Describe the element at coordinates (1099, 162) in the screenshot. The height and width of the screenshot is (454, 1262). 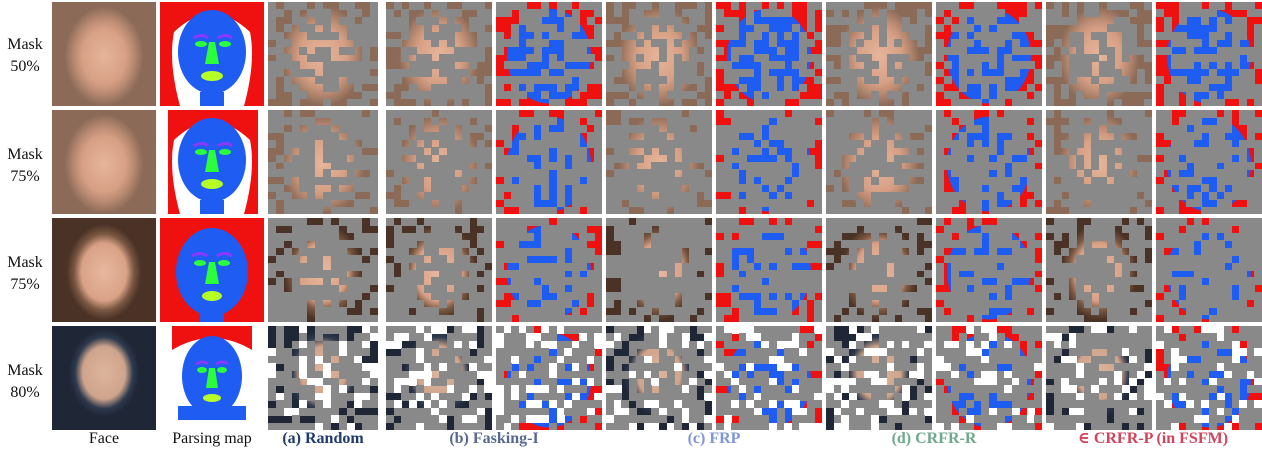
I see `masked-face-image` at that location.